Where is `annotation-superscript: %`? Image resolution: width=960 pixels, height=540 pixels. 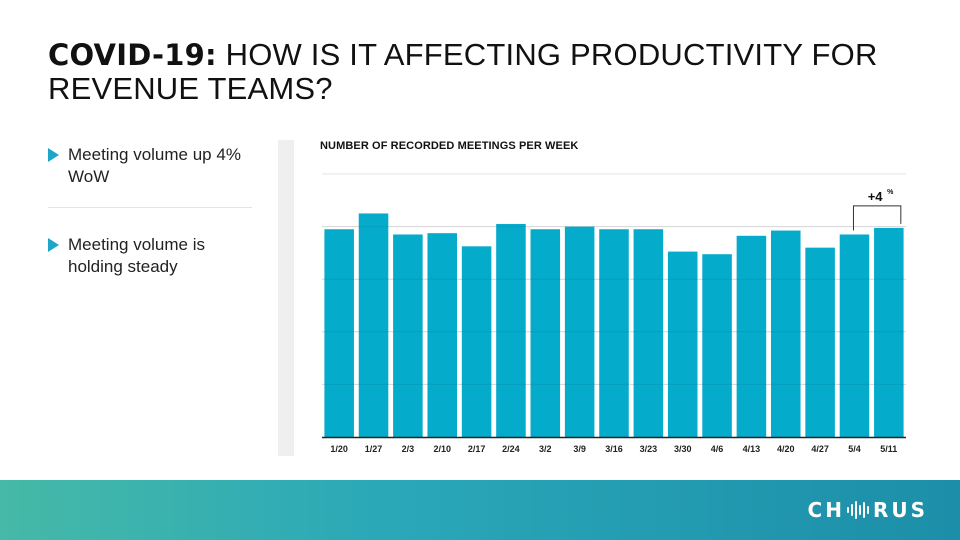 annotation-superscript: % is located at coordinates (890, 192).